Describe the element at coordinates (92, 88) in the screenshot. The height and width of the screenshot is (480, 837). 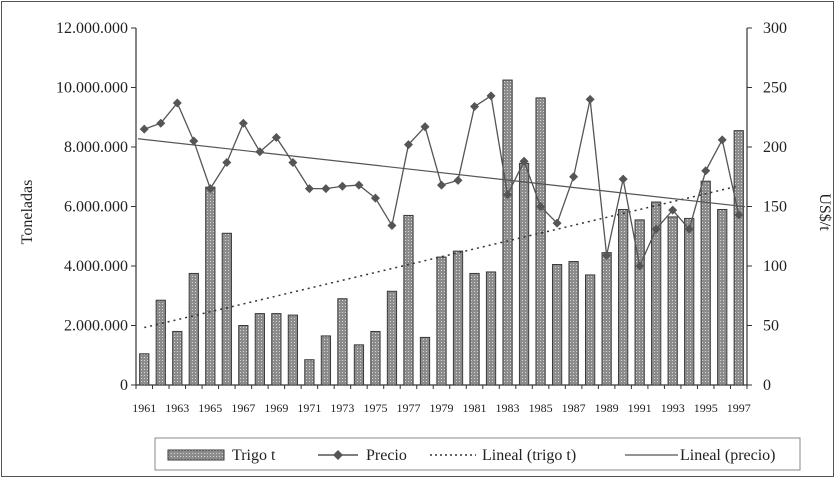
I see `y-tick-label: 10.000.000` at that location.